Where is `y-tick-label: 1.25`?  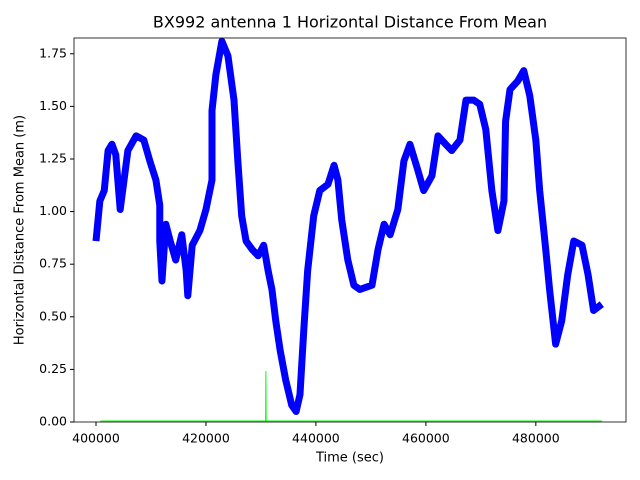
y-tick-label: 1.25 is located at coordinates (53, 157).